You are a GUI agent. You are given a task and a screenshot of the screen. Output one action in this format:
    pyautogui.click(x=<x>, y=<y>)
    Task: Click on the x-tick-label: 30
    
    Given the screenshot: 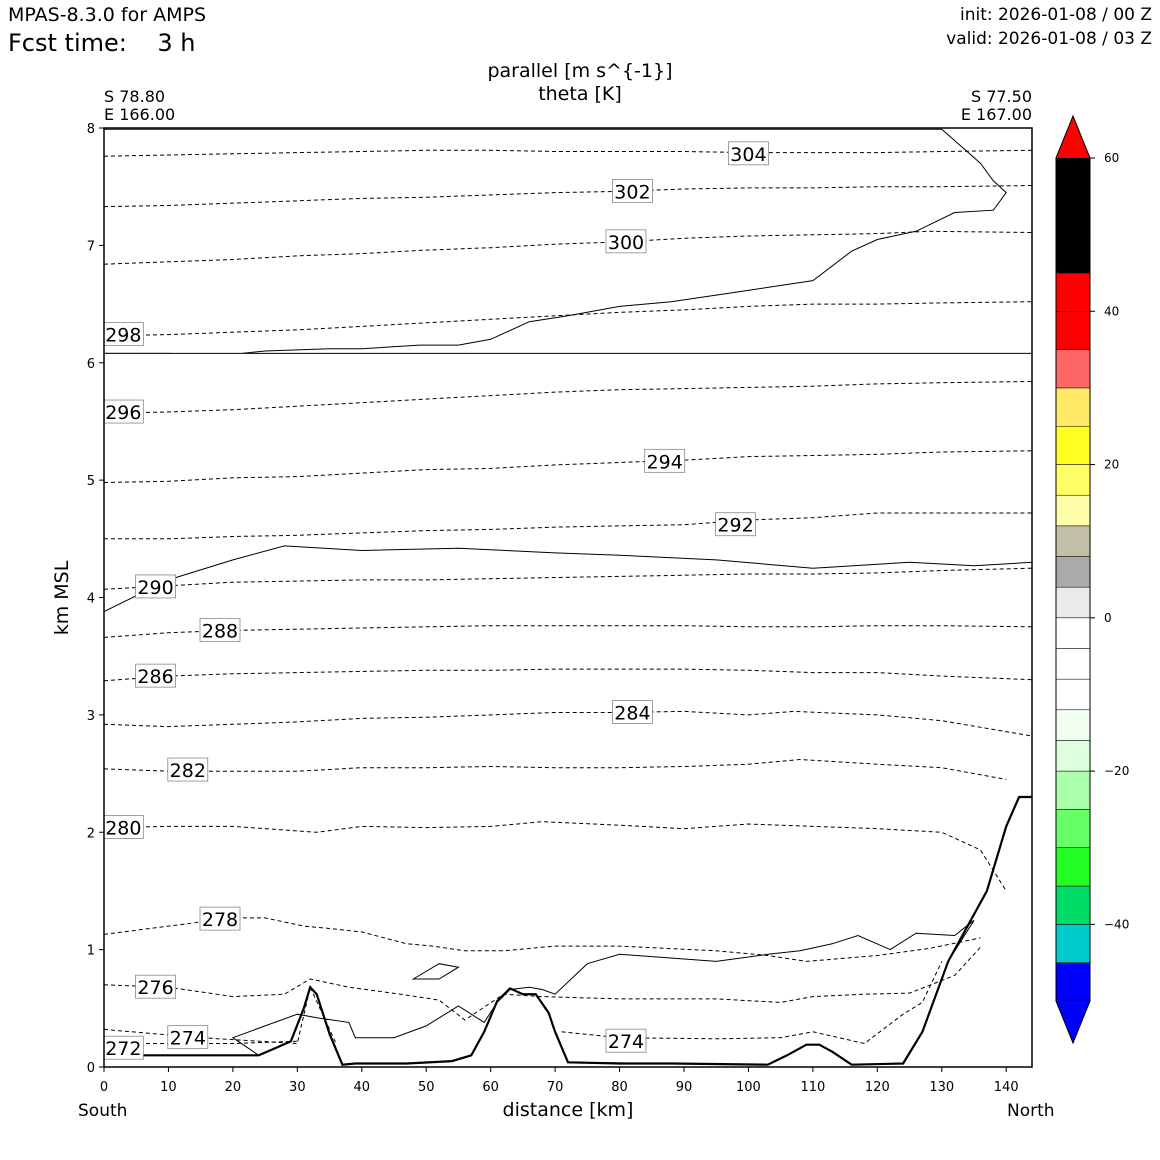 What is the action you would take?
    pyautogui.click(x=297, y=1087)
    